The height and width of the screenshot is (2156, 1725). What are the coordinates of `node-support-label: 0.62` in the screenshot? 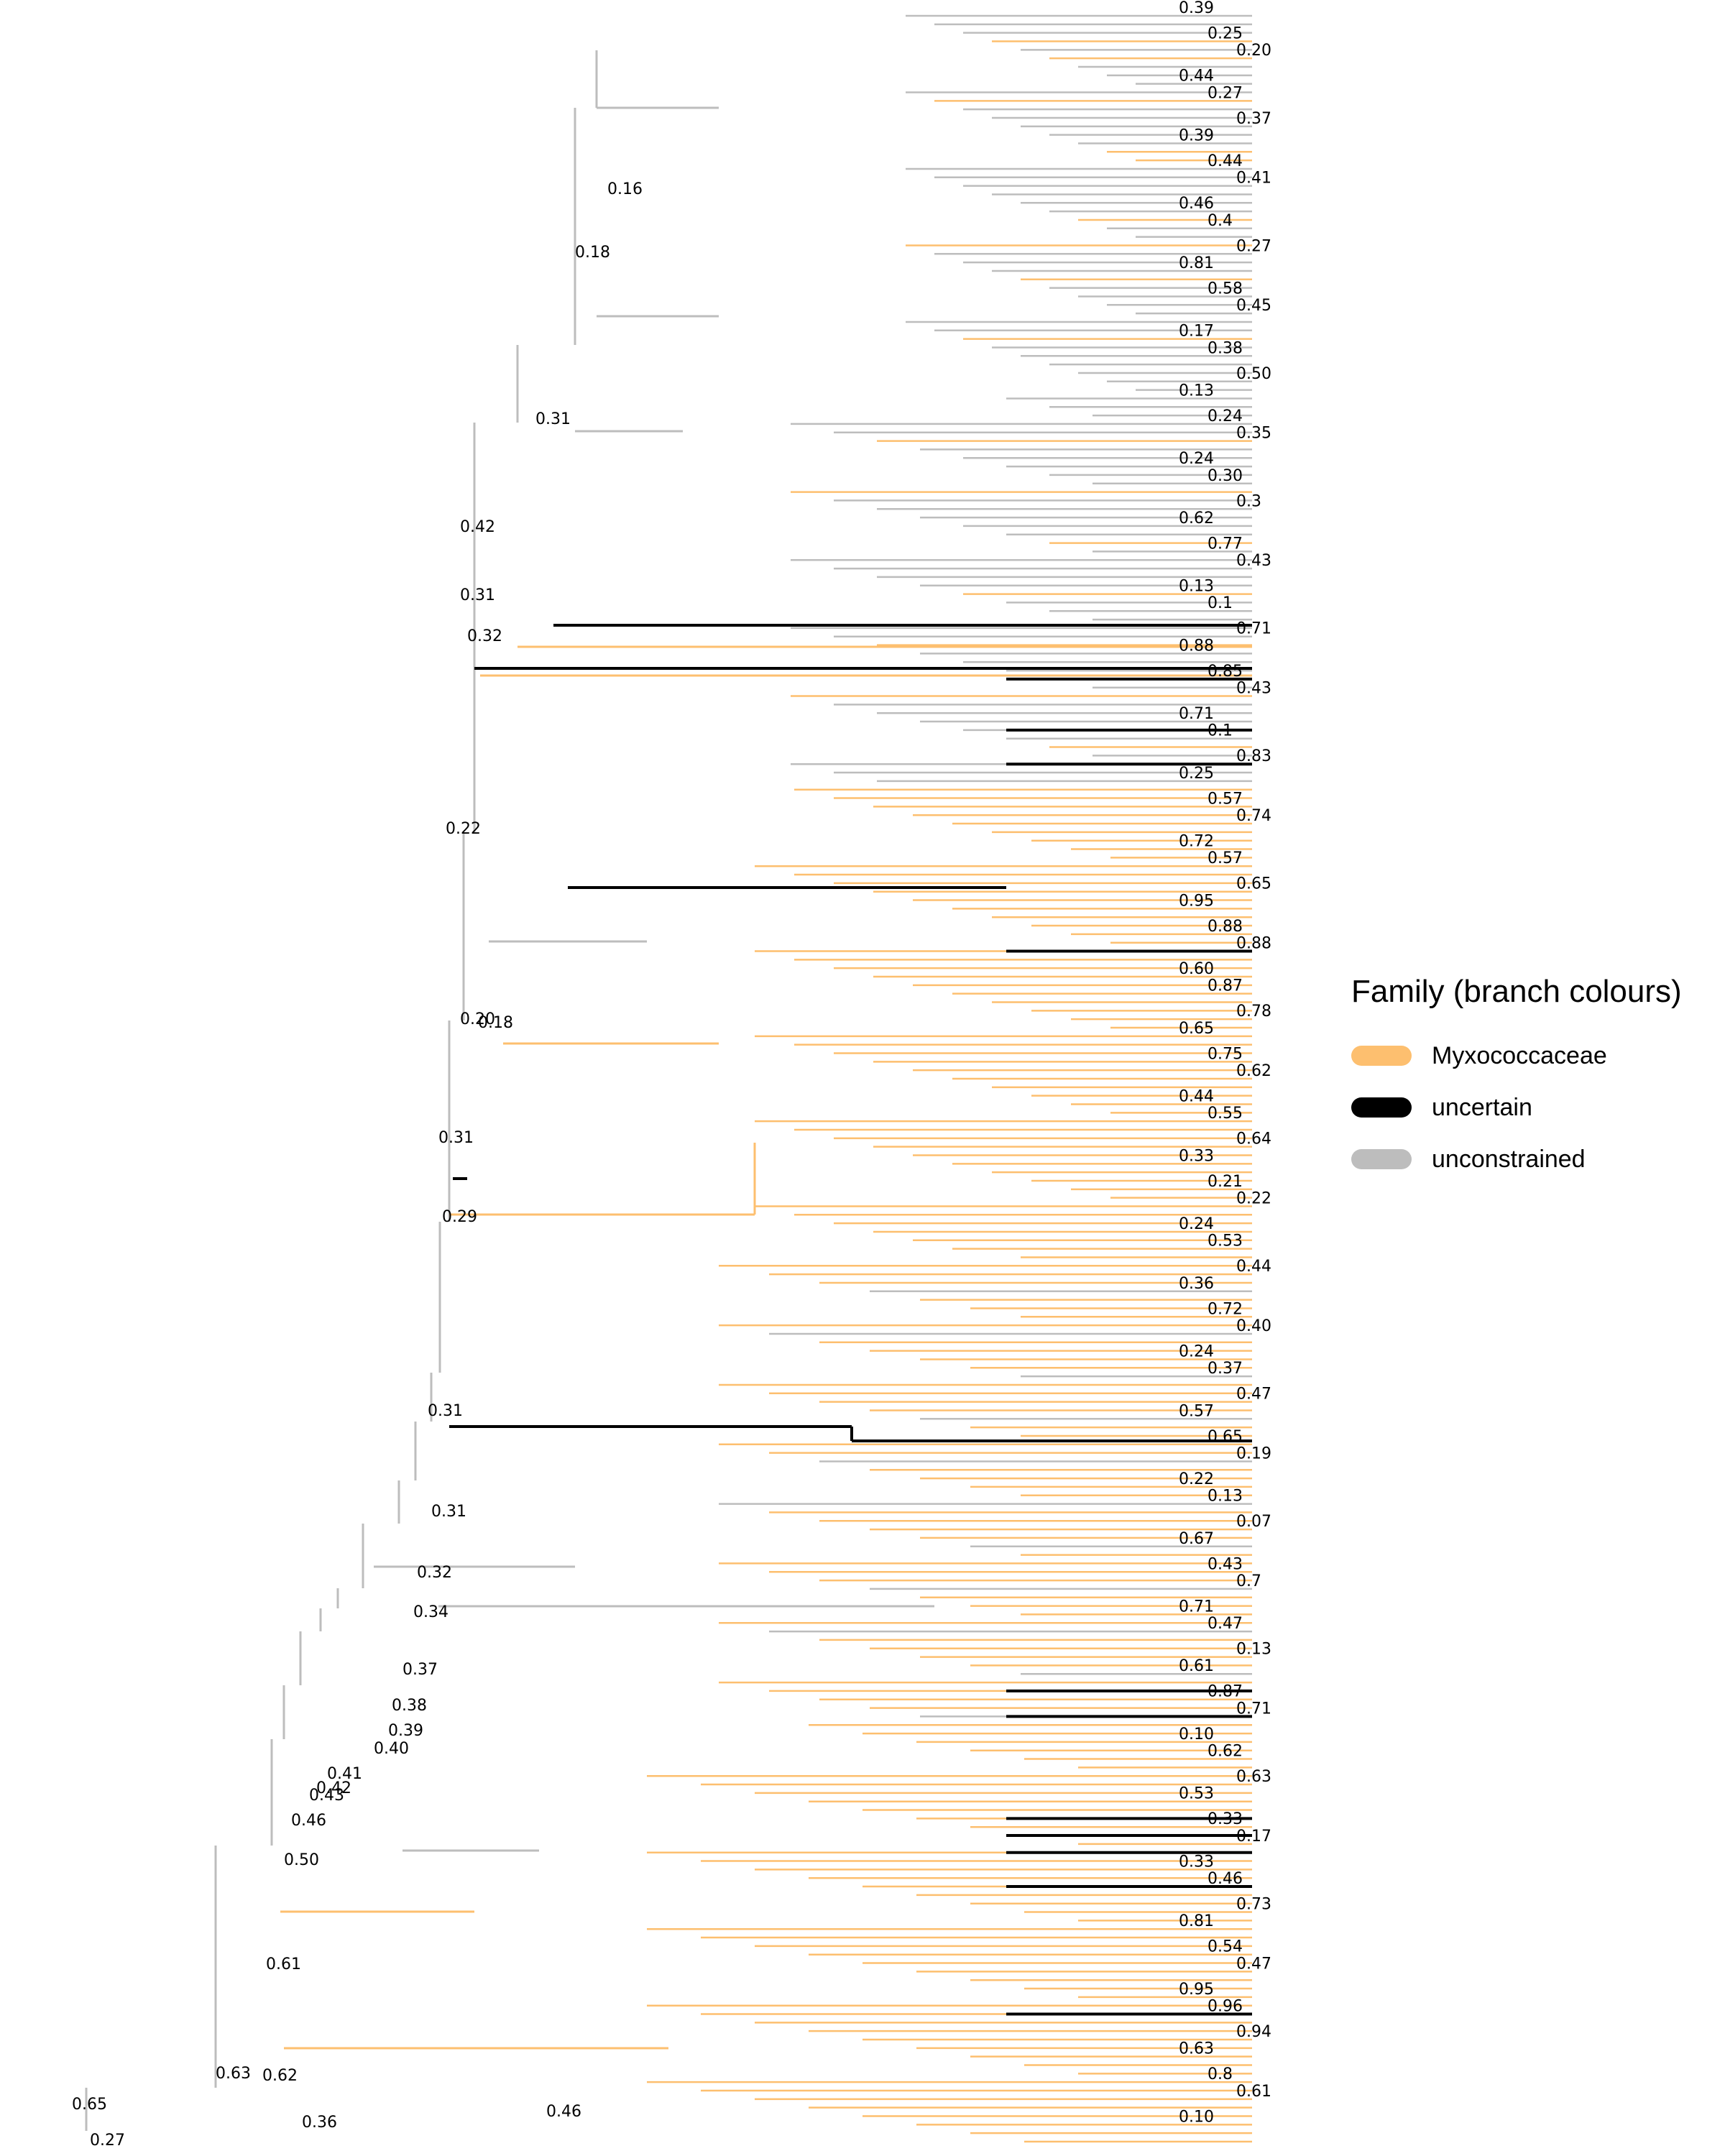 It's located at (280, 2076).